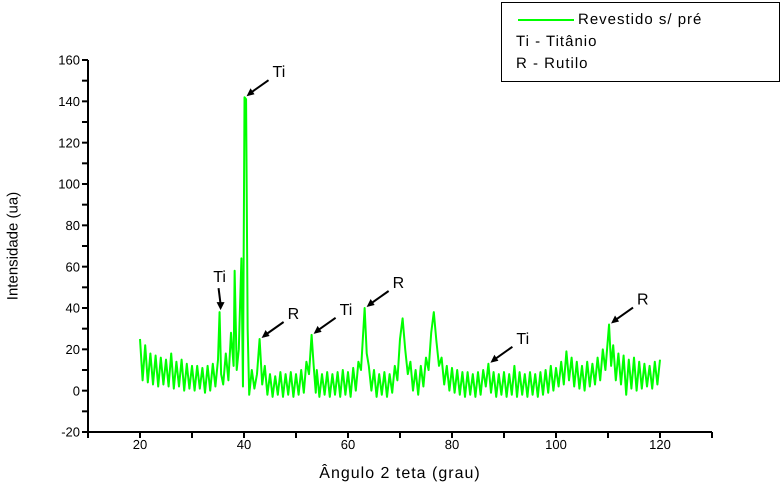 This screenshot has height=490, width=781. I want to click on x-tick-label: 100, so click(556, 444).